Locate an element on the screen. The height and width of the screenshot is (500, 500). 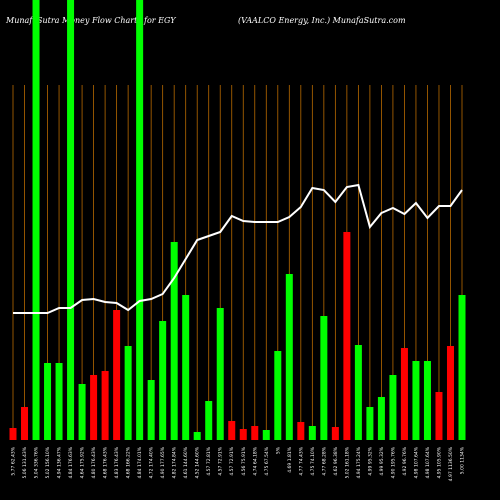
x-tick-label: 4.61 144.60% is located at coordinates (186, 462).